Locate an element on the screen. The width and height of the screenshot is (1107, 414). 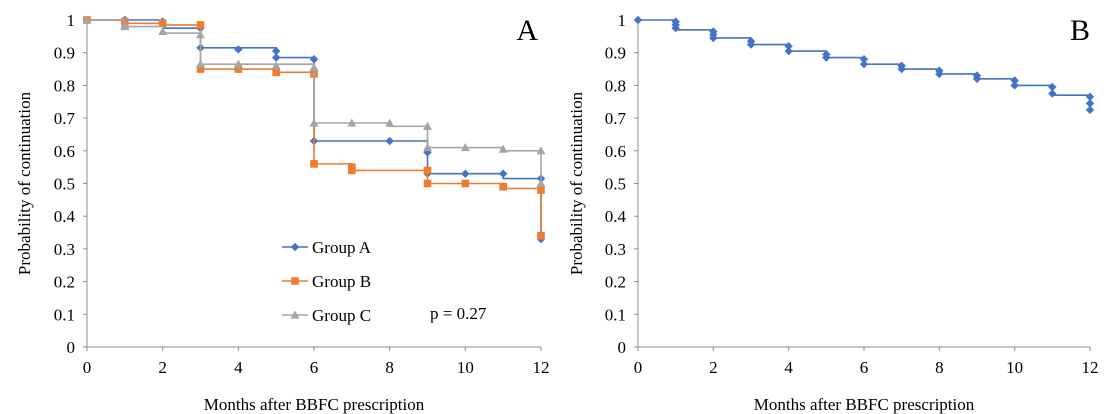
legend-entry: Group B is located at coordinates (341, 281).